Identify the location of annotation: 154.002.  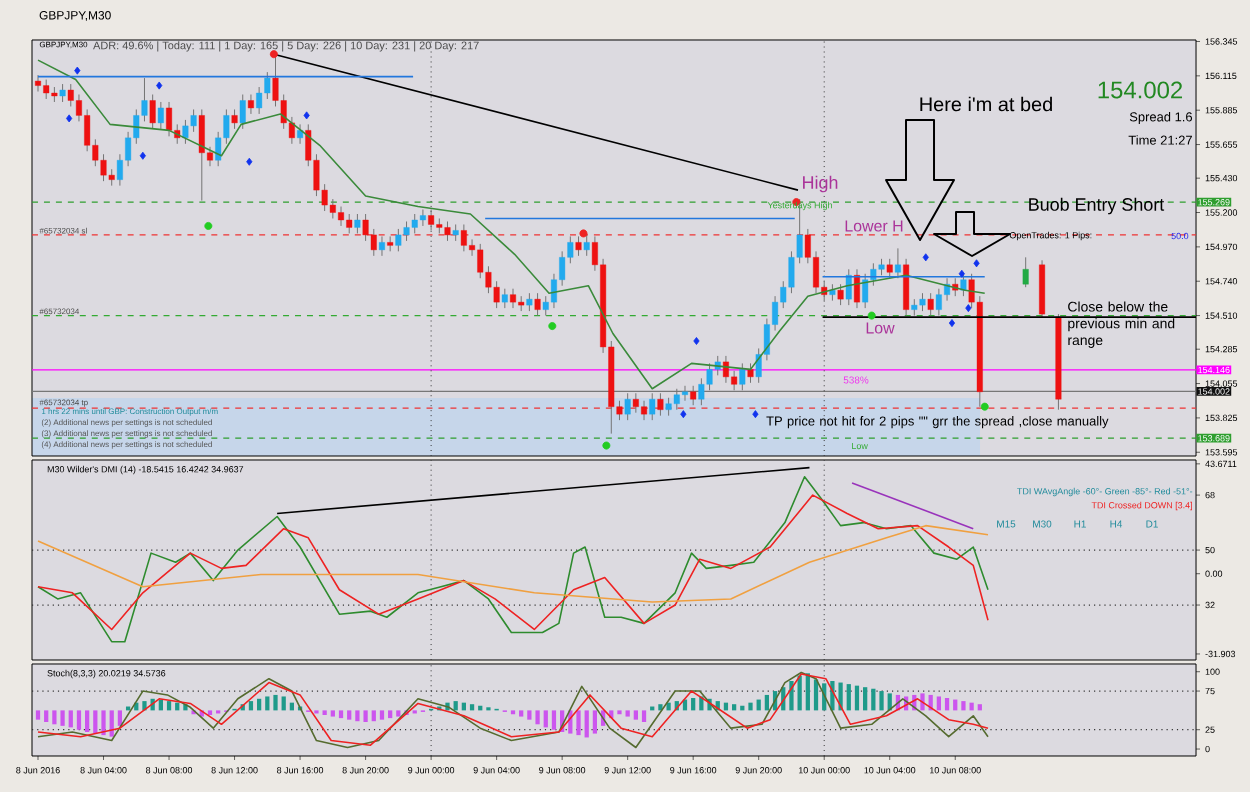
(1140, 90).